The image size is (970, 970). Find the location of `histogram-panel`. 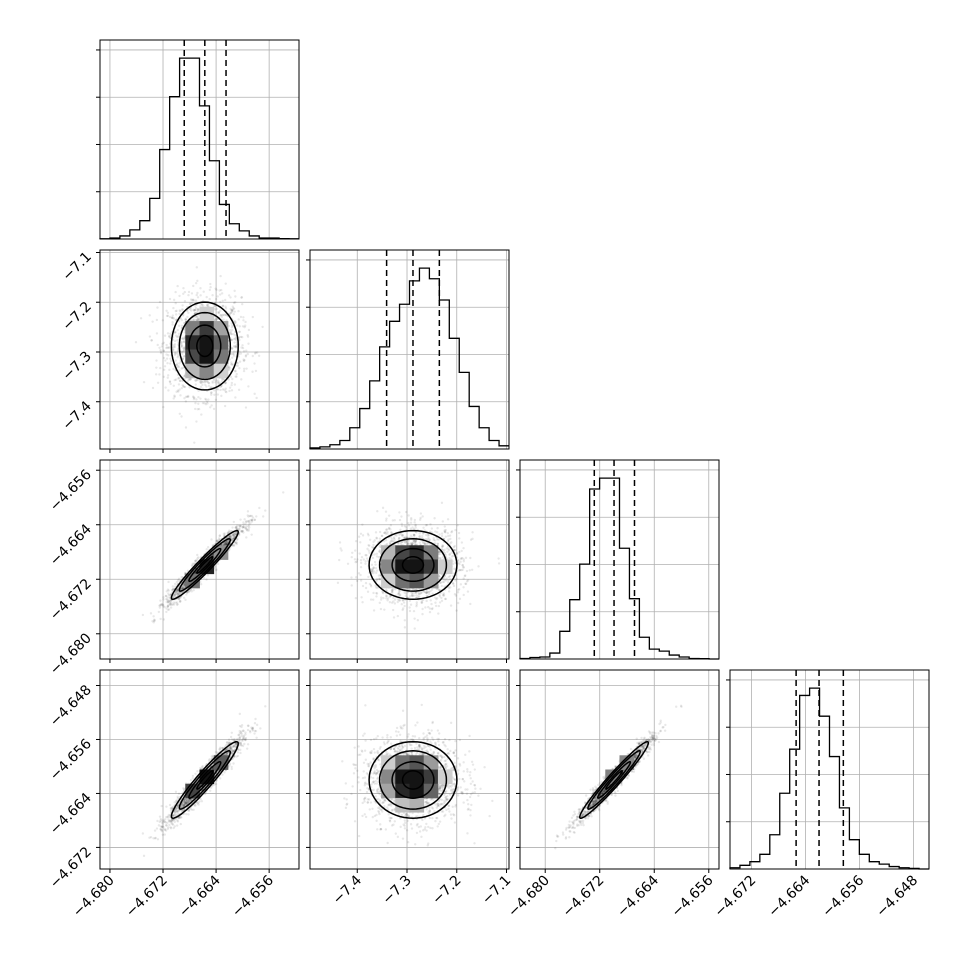

histogram-panel is located at coordinates (619, 560).